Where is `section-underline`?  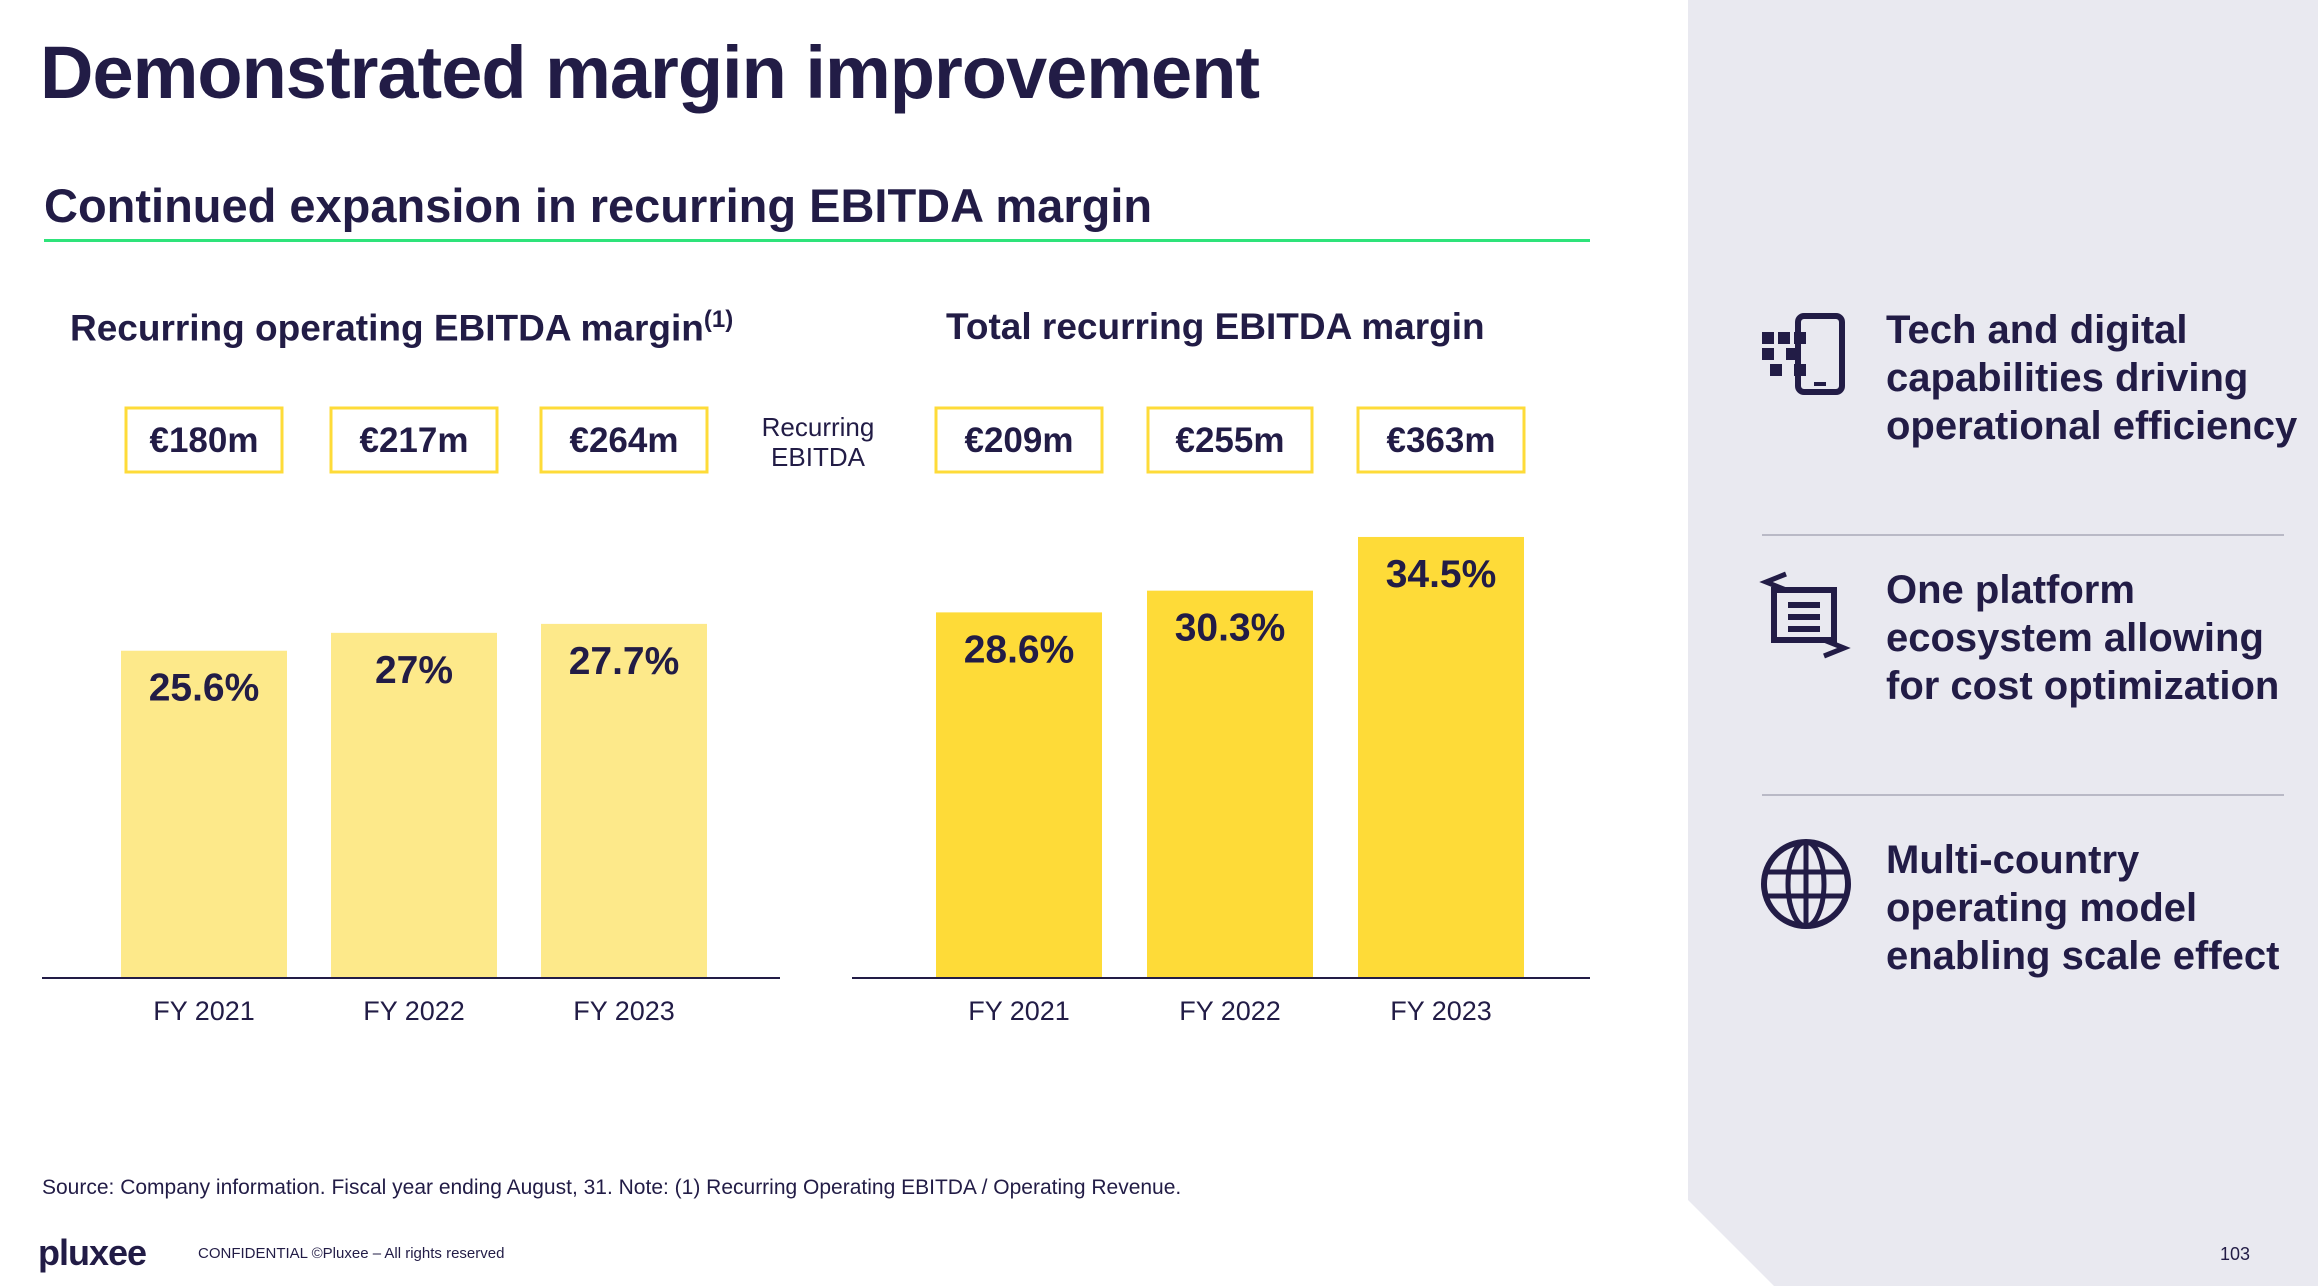
section-underline is located at coordinates (817, 240).